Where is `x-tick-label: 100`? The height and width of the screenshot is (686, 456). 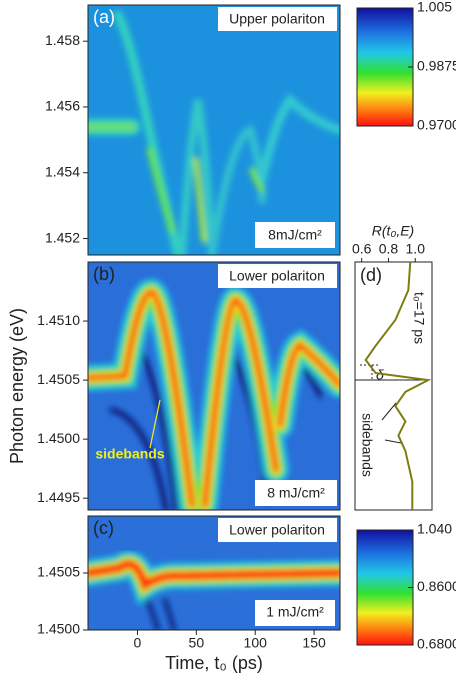 x-tick-label: 100 is located at coordinates (256, 643).